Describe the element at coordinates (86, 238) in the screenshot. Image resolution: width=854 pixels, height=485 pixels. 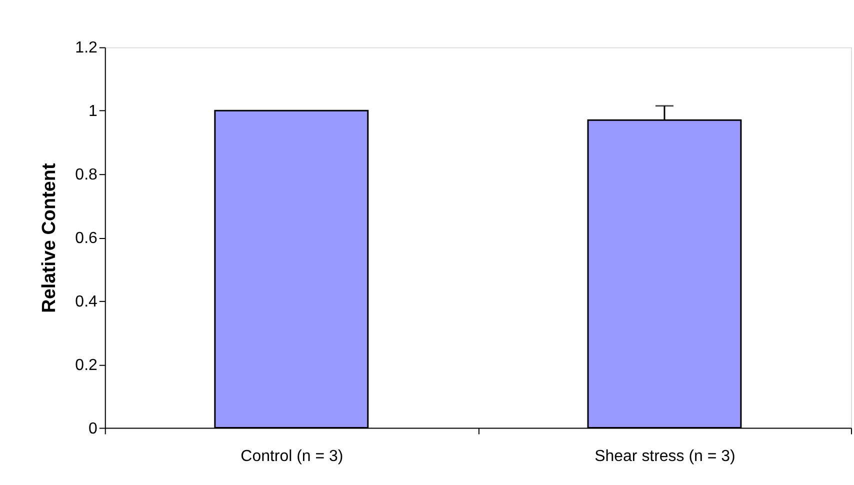
I see `y-tick-label: 0.6` at that location.